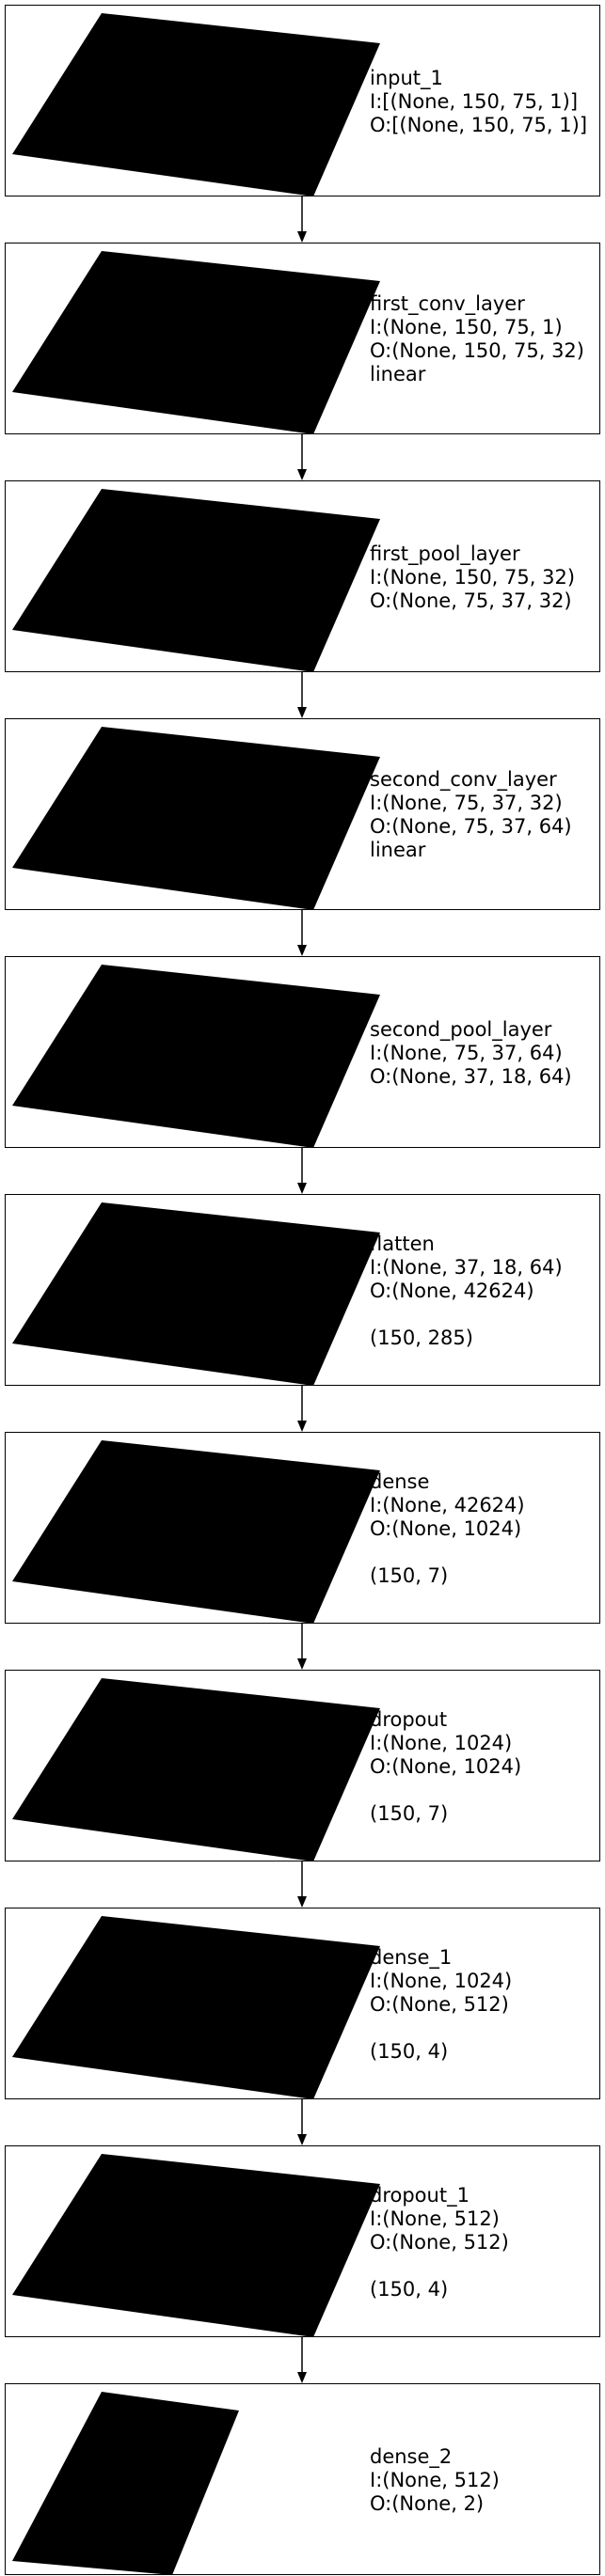 The height and width of the screenshot is (2576, 605). What do you see at coordinates (479, 125) in the screenshot?
I see `layer-output-shape: O:[(None, 150, 75, 1)]` at bounding box center [479, 125].